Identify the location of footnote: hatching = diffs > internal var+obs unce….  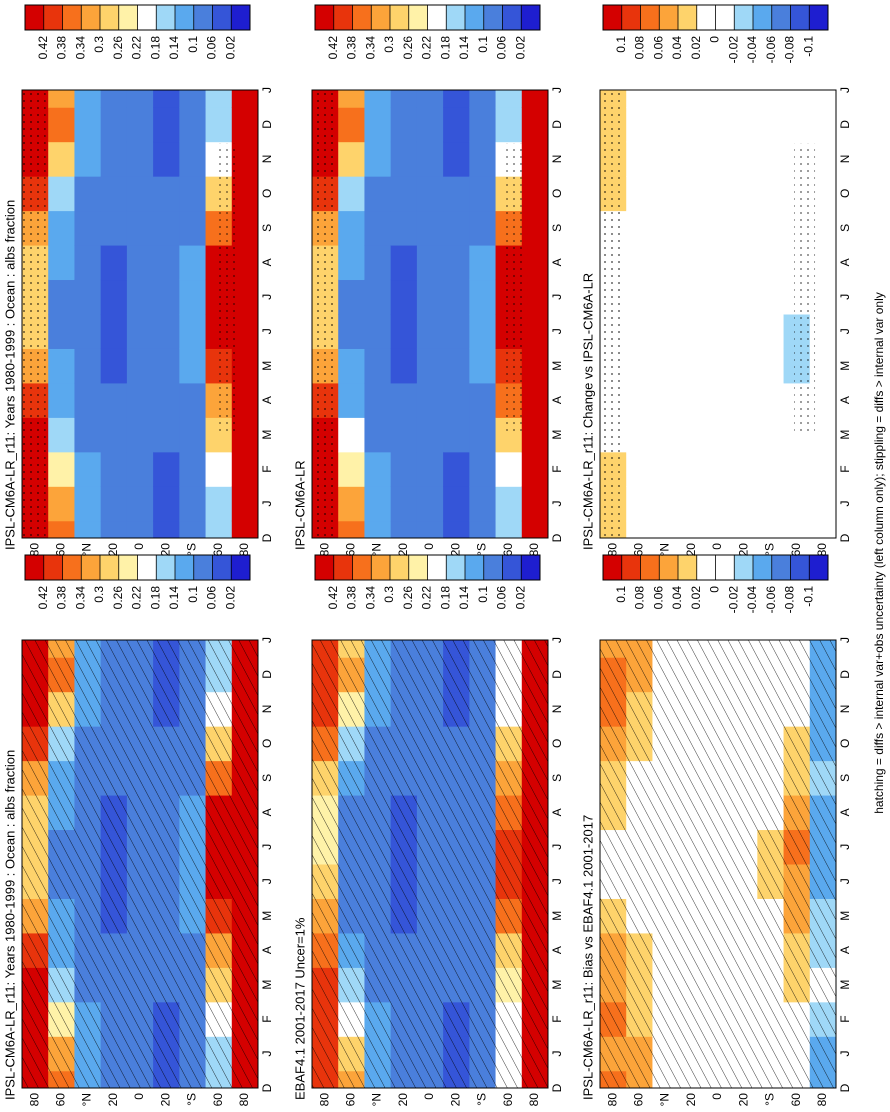
(879, 553).